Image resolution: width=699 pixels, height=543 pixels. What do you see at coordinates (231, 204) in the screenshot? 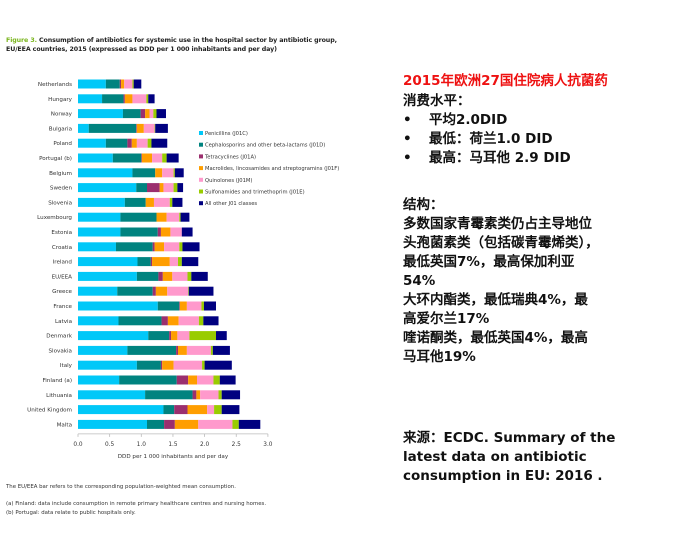
I see `legend-label: All other J01 classes` at bounding box center [231, 204].